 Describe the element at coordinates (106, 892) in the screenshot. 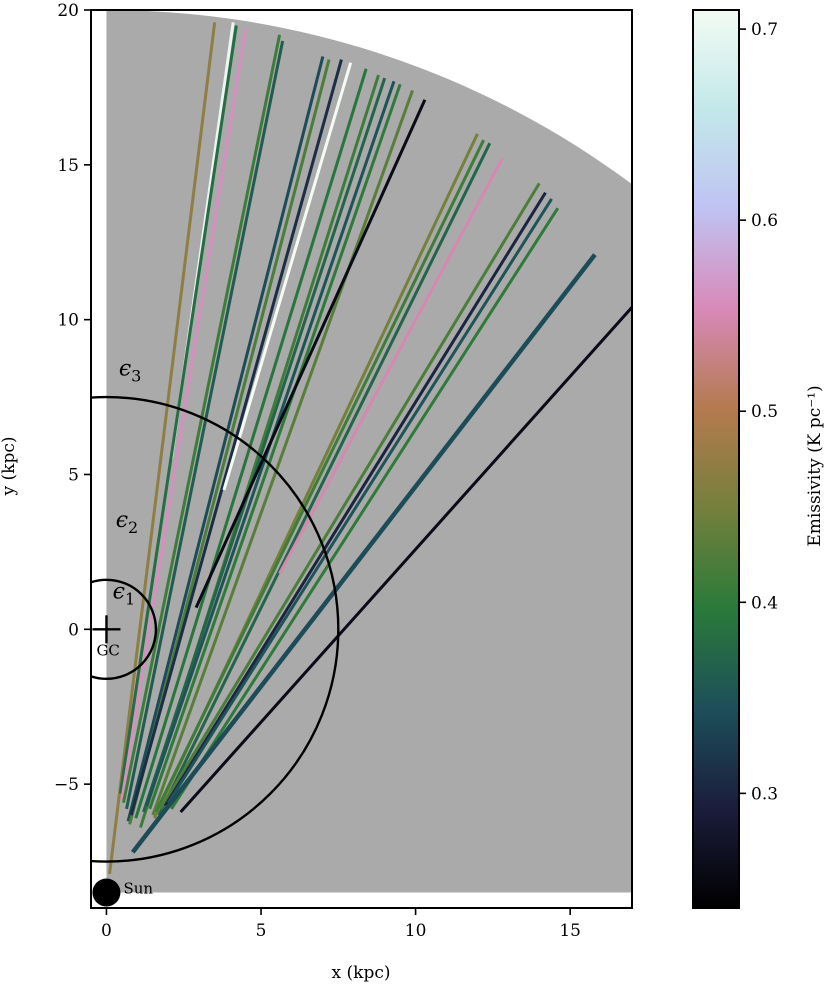

I see `sun-marker` at that location.